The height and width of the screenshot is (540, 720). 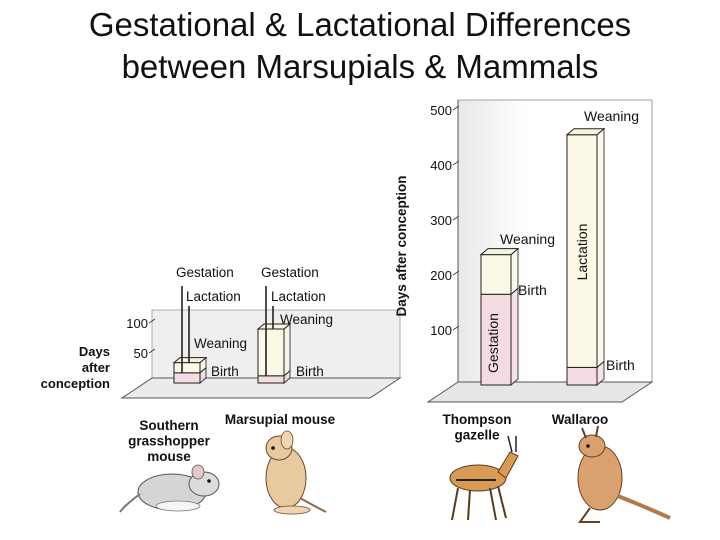 I want to click on left-bar-top, so click(x=190, y=360).